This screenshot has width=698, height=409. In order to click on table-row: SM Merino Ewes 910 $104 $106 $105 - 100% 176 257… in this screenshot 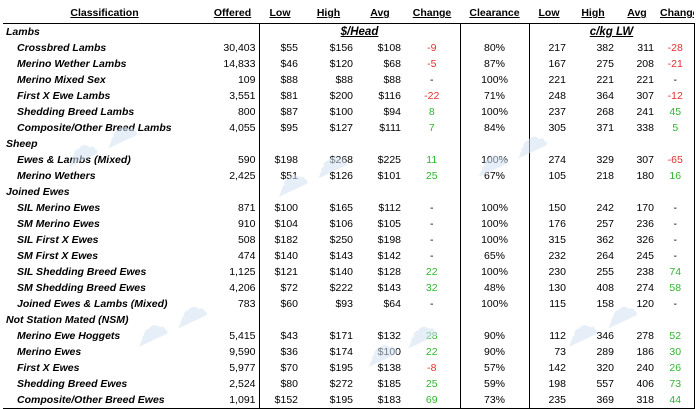, I will do `click(349, 224)`.